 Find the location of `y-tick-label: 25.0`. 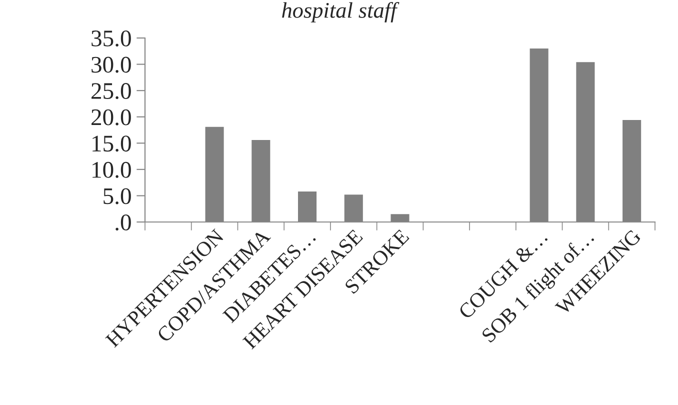

y-tick-label: 25.0 is located at coordinates (111, 91).